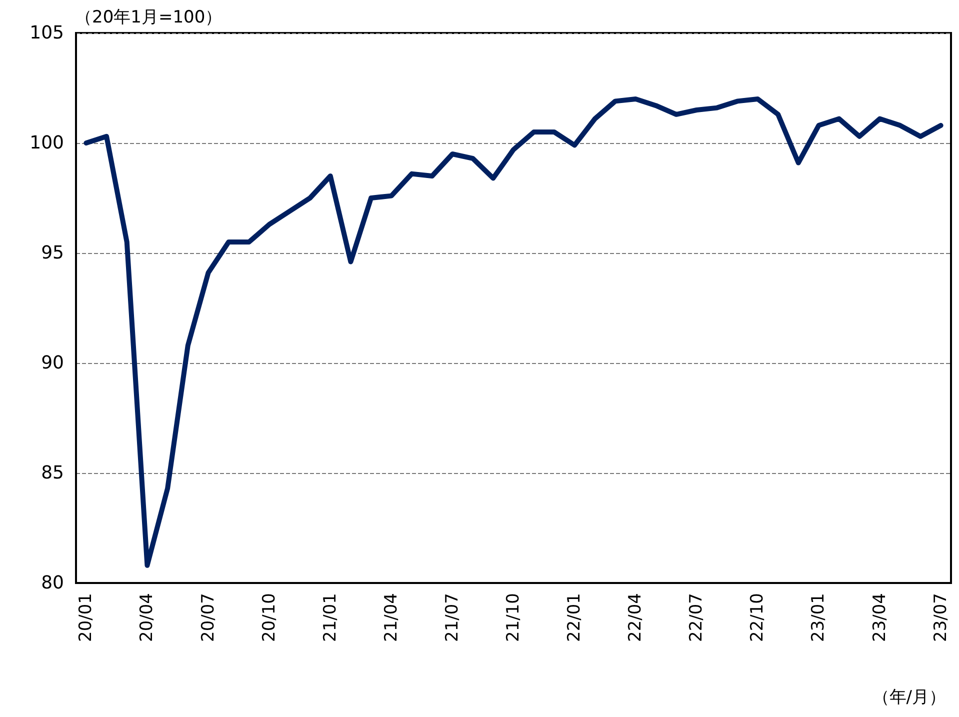 The image size is (959, 717). I want to click on y-tick-label: 90, so click(52, 363).